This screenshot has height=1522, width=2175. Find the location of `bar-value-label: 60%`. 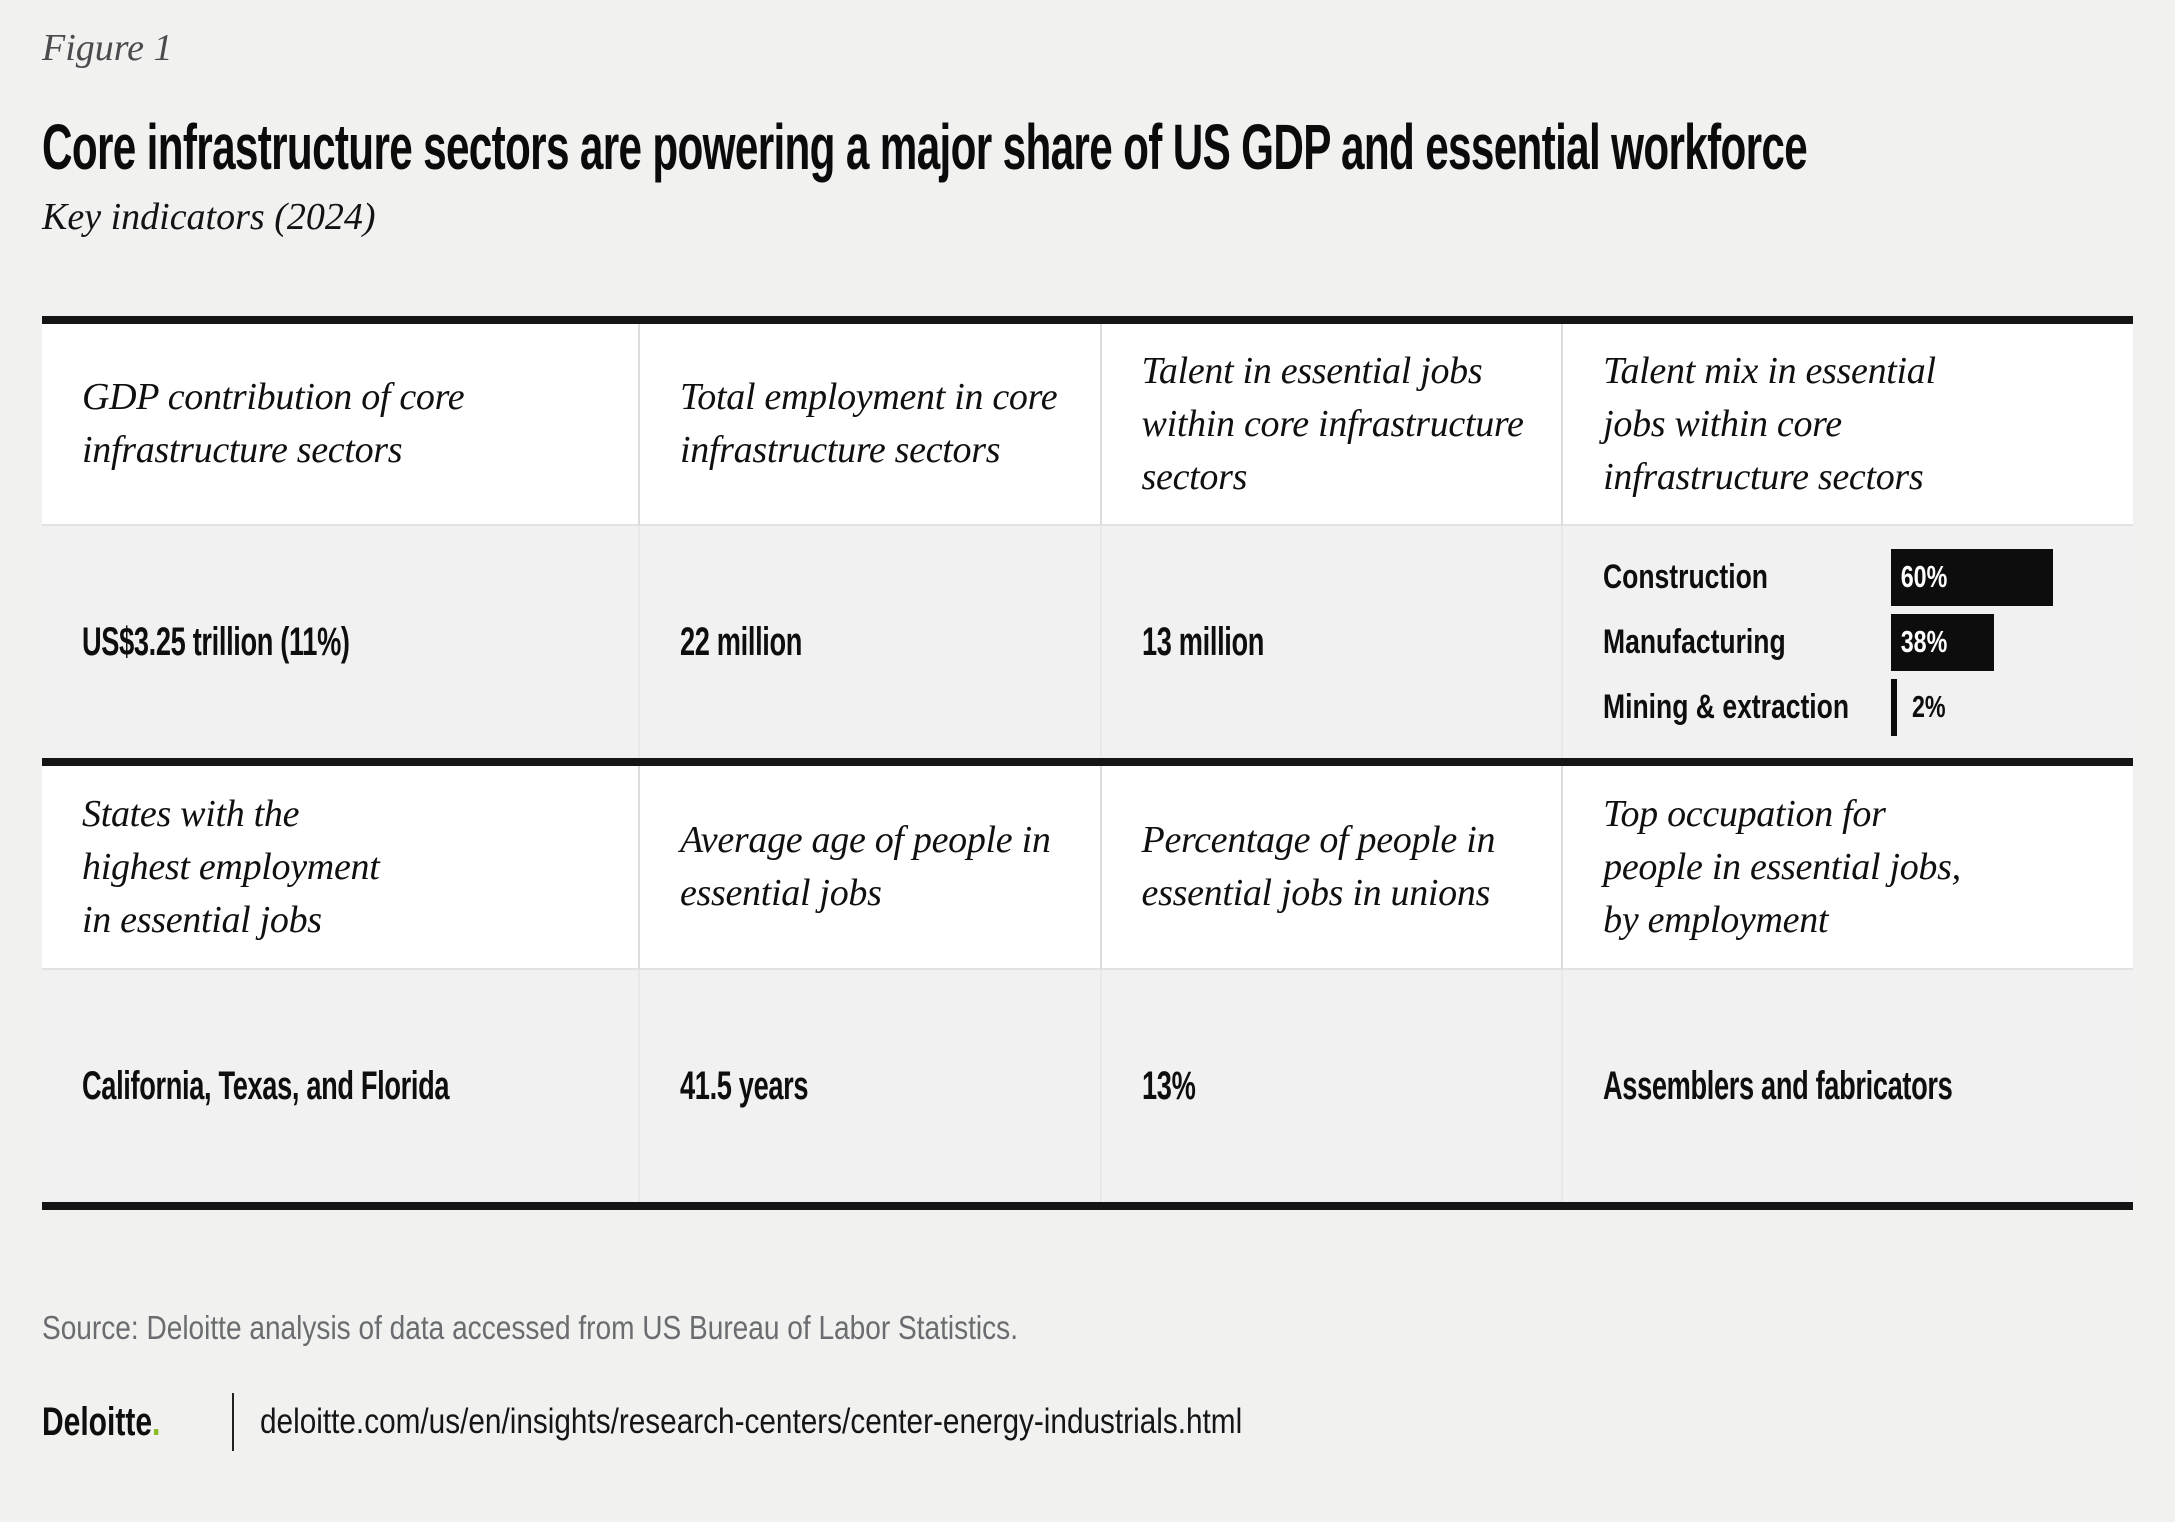

bar-value-label: 60% is located at coordinates (1924, 577).